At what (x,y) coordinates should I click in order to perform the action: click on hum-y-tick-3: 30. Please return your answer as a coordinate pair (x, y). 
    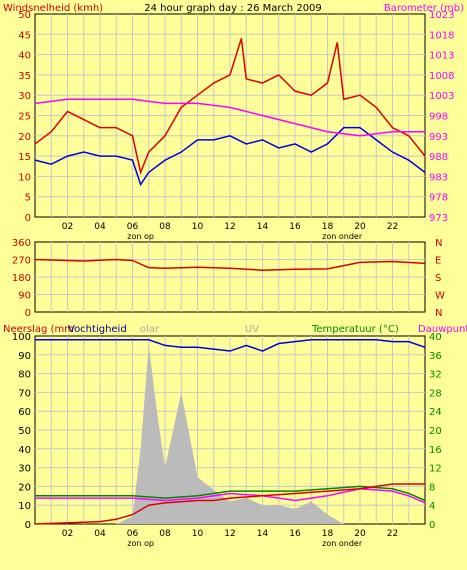
    Looking at the image, I should click on (24, 469).